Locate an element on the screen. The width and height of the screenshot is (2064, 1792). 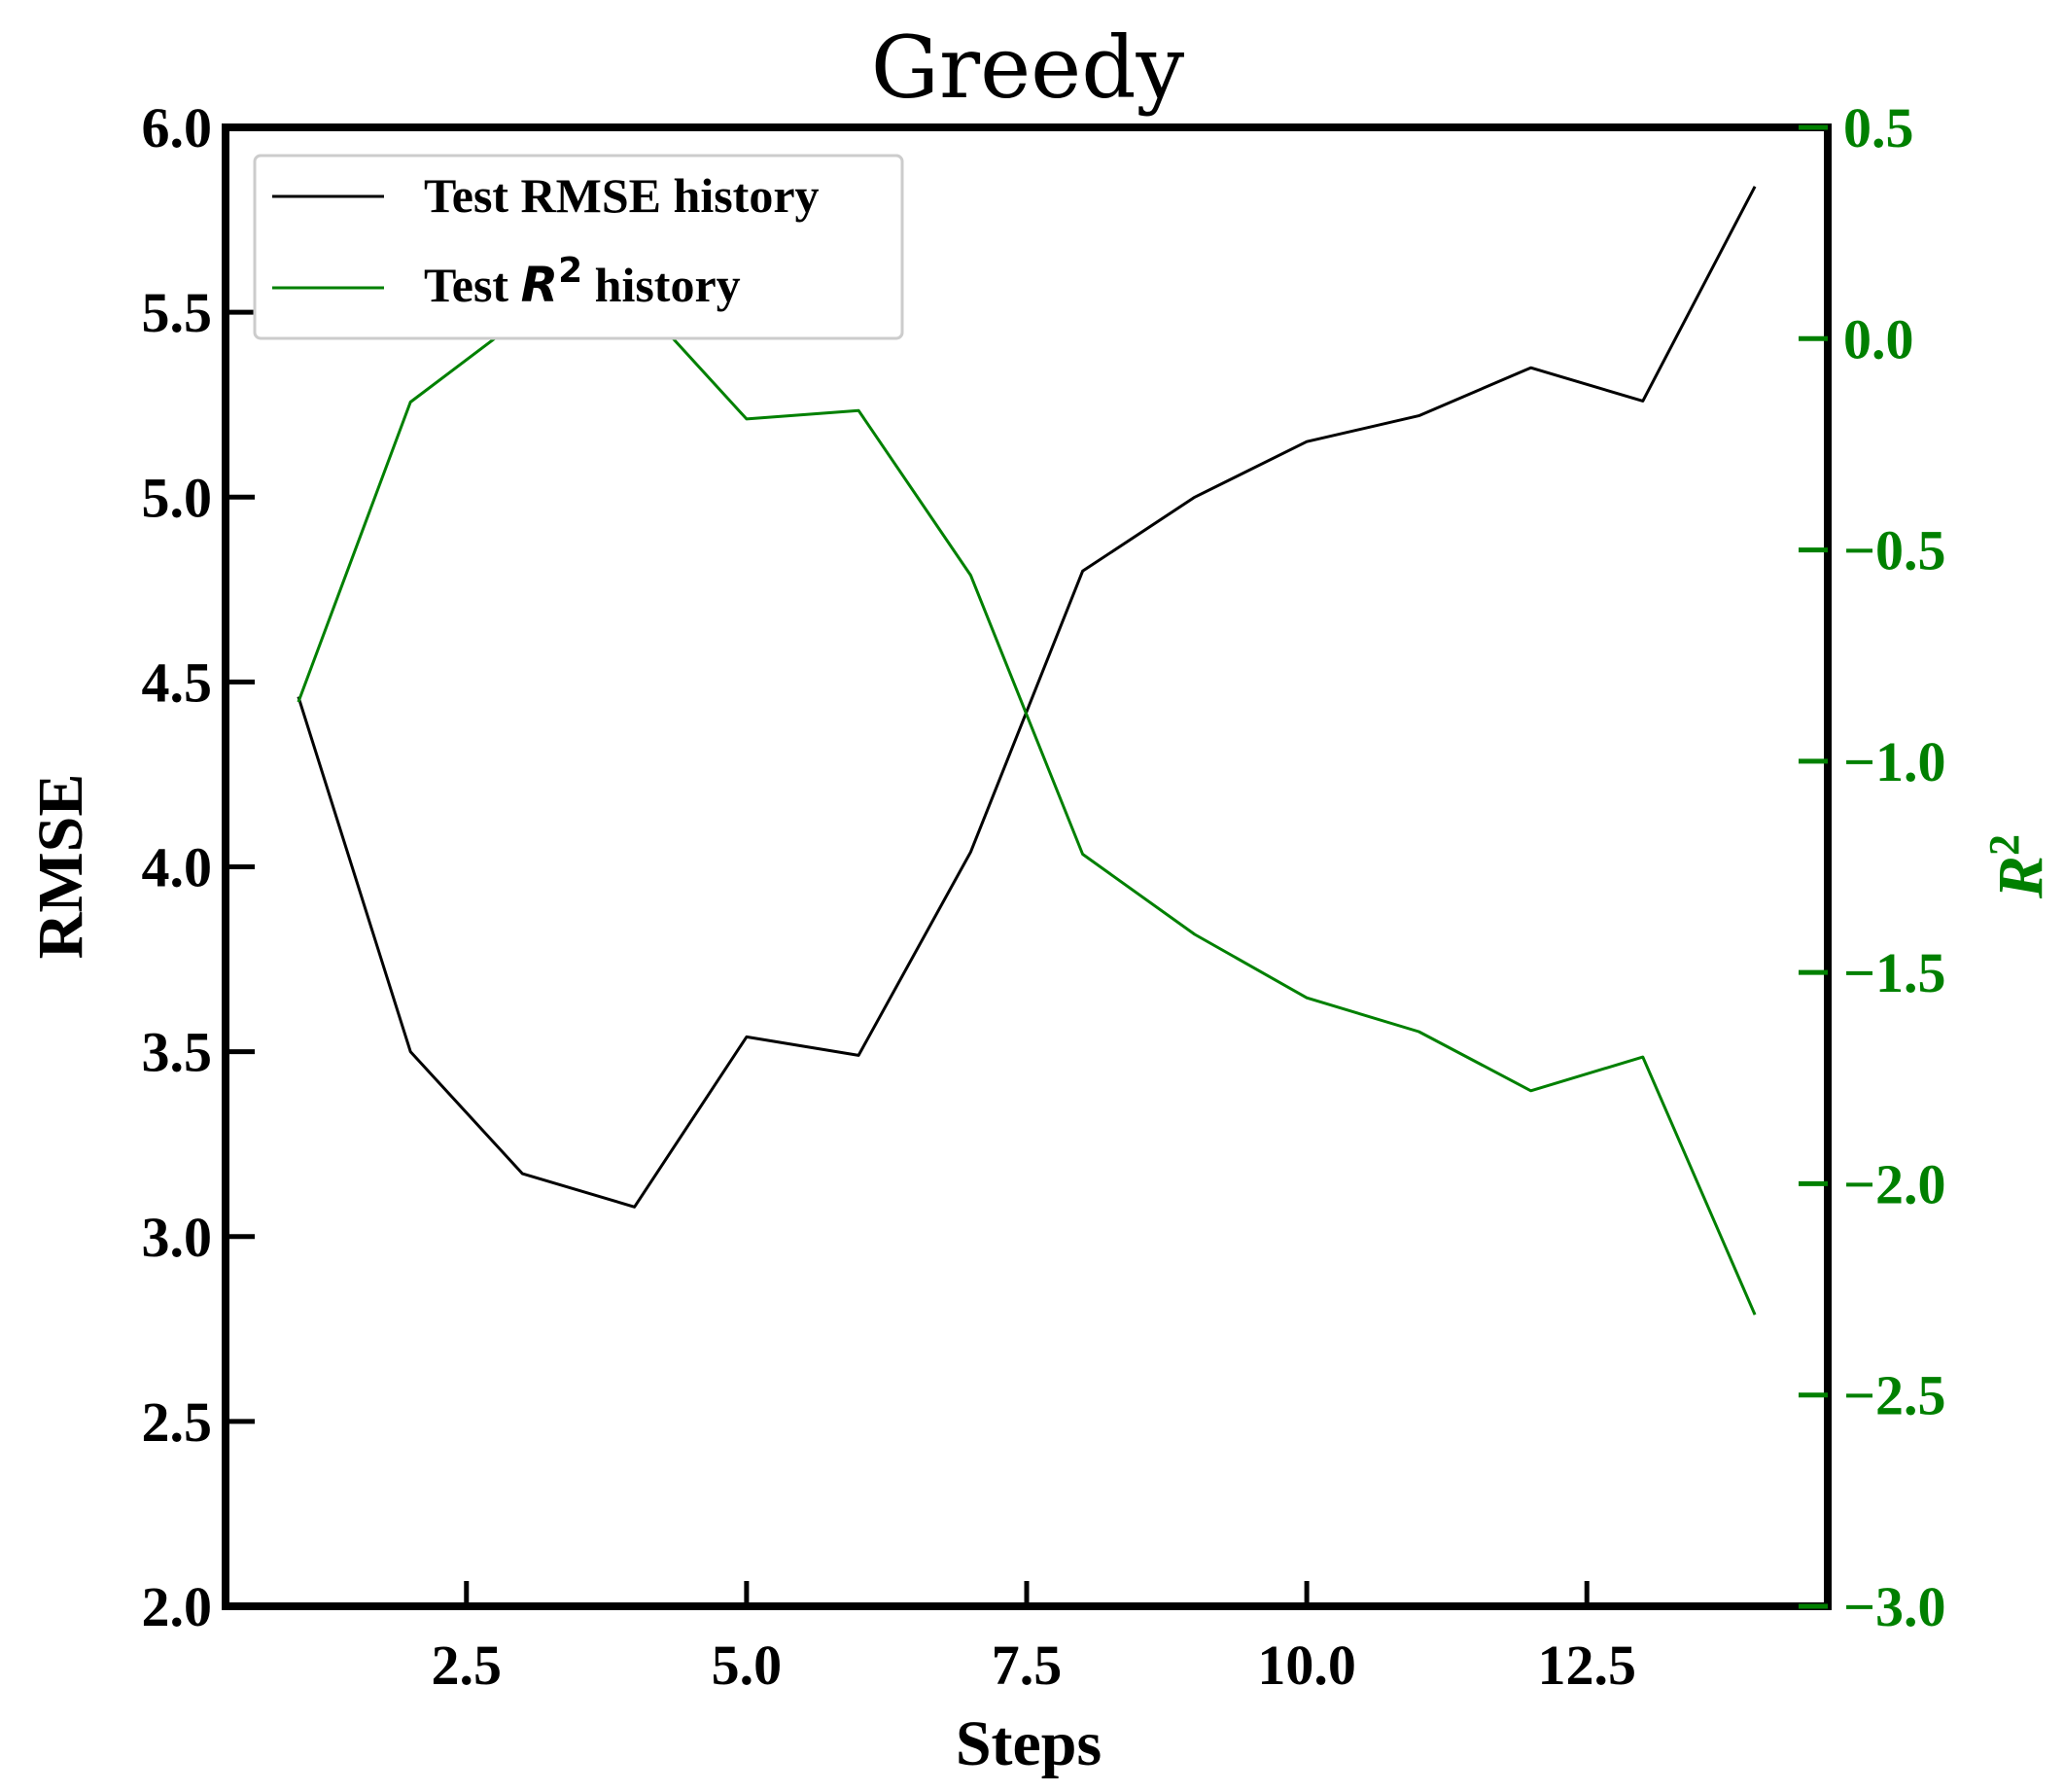
legend-label-r2-prefix: Test is located at coordinates (466, 285).